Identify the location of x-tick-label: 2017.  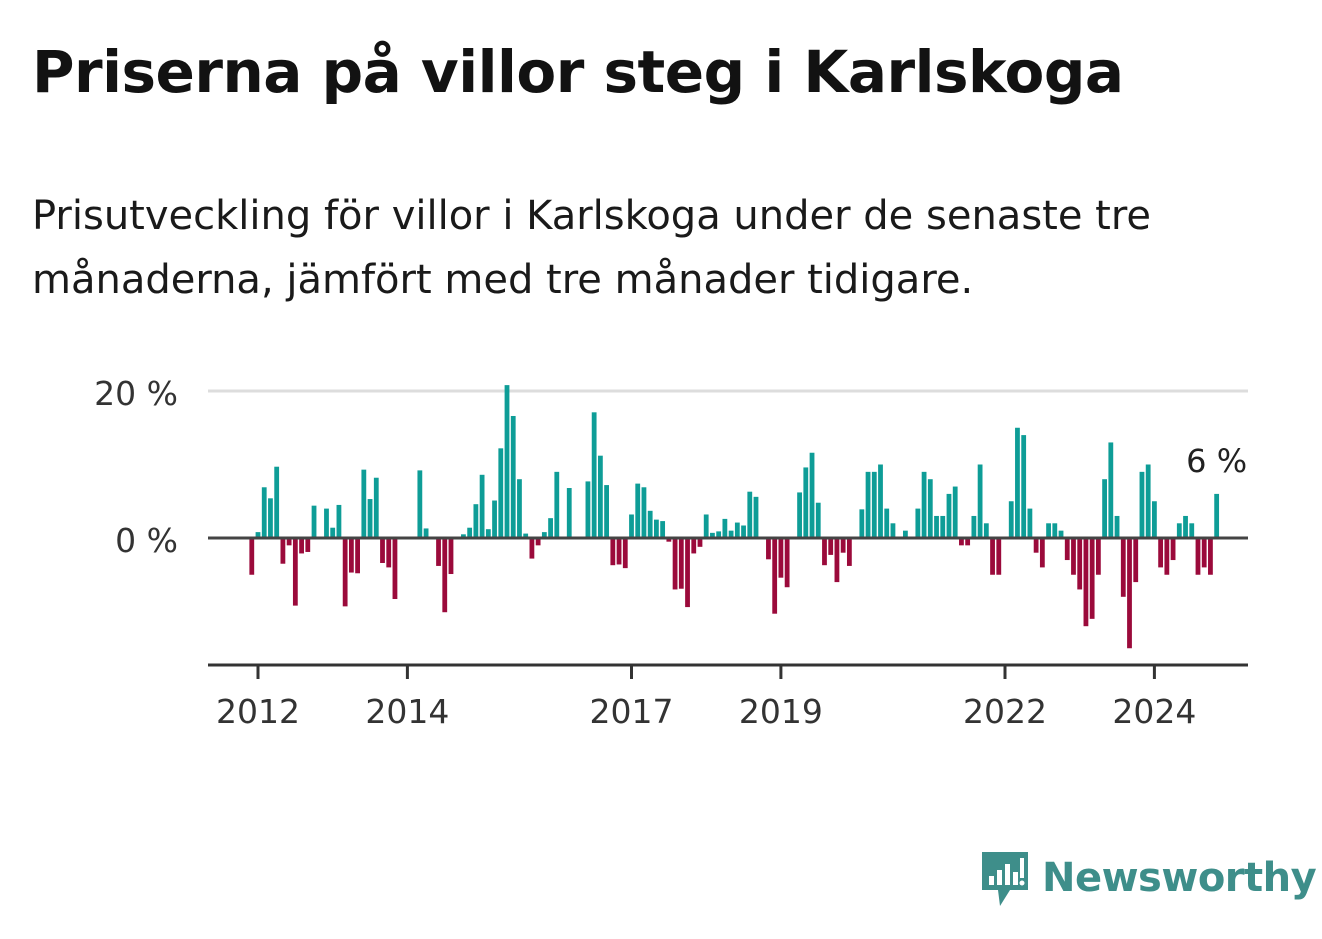
(632, 711).